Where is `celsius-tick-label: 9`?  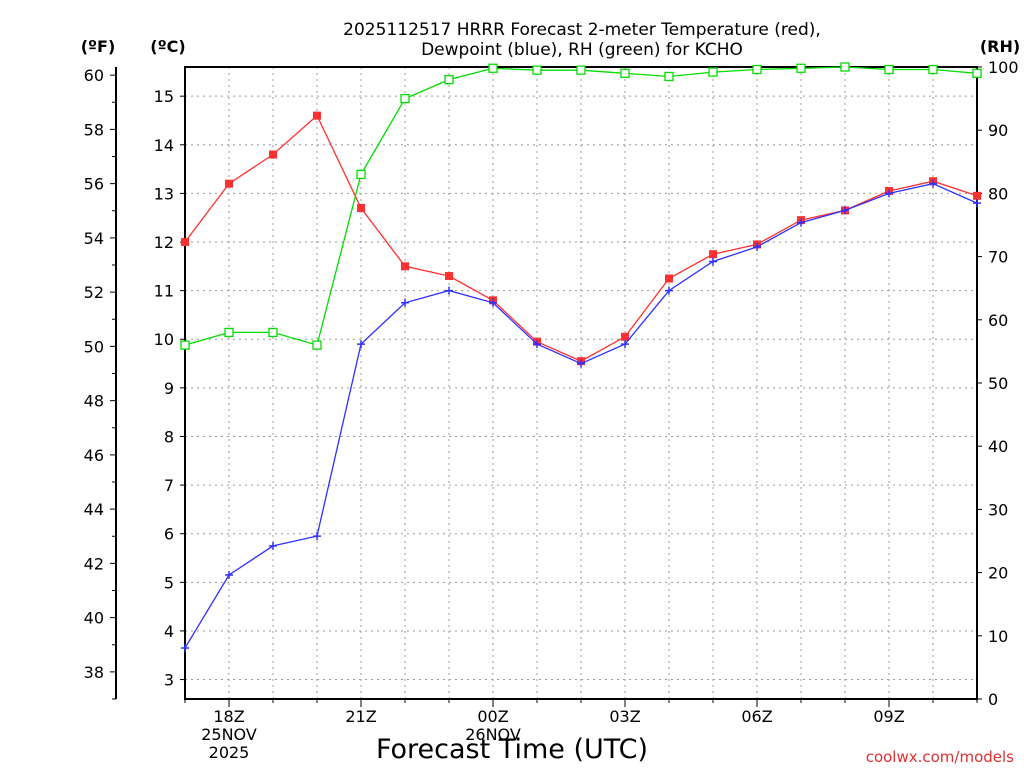 celsius-tick-label: 9 is located at coordinates (169, 388).